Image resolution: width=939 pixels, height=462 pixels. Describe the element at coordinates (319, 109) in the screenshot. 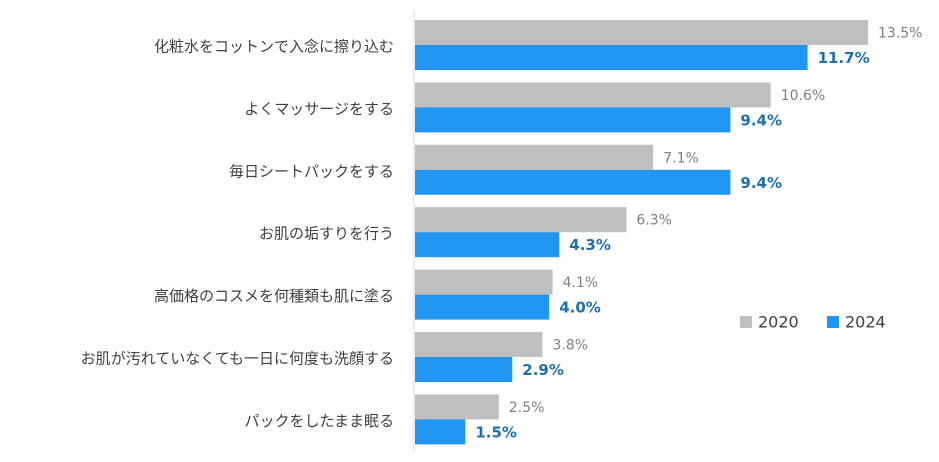

I see `category-label: よくマッサージをする` at that location.